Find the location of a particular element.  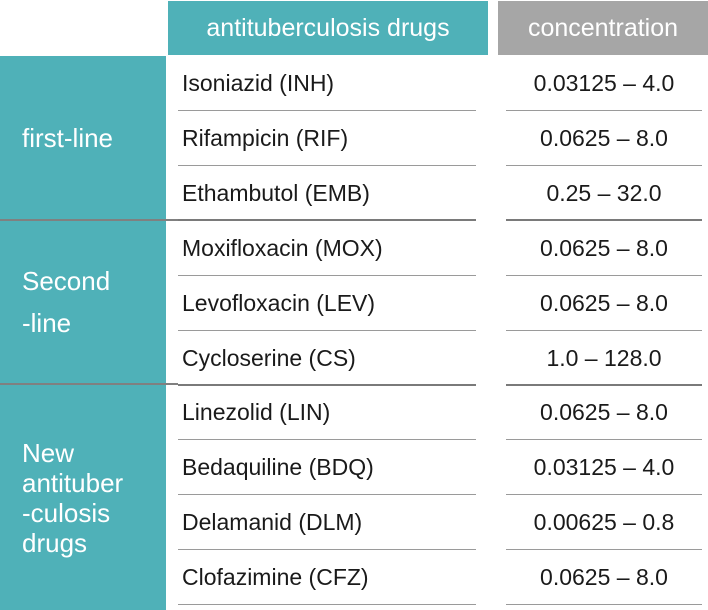

group-label: first-line is located at coordinates (68, 137).